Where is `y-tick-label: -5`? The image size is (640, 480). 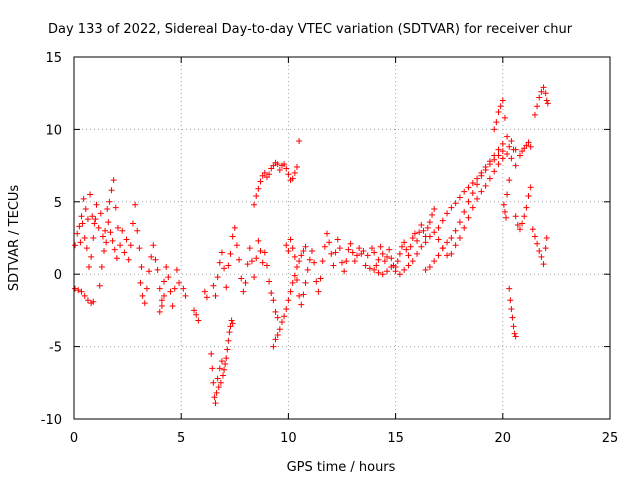
y-tick-label: -5 is located at coordinates (55, 348).